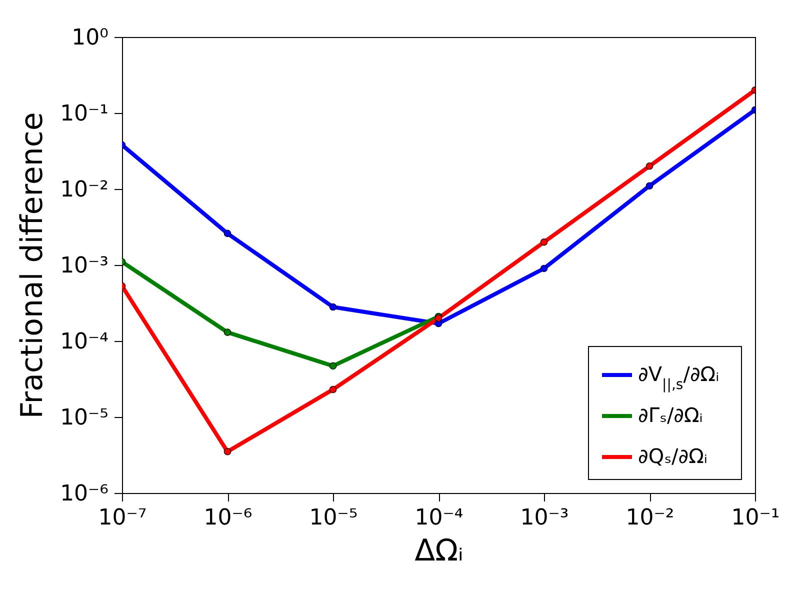  I want to click on y-axis-title: Fractional difference, so click(32, 265).